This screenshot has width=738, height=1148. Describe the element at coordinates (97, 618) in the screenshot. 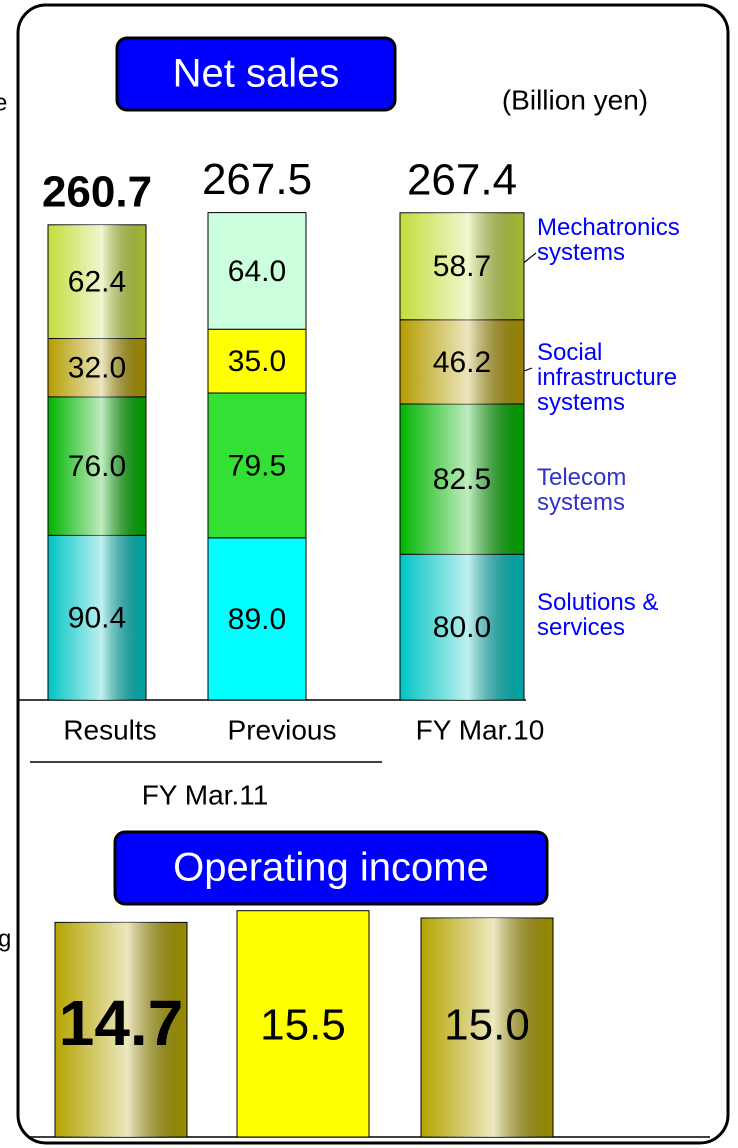

I see `value-label: 90.4` at that location.